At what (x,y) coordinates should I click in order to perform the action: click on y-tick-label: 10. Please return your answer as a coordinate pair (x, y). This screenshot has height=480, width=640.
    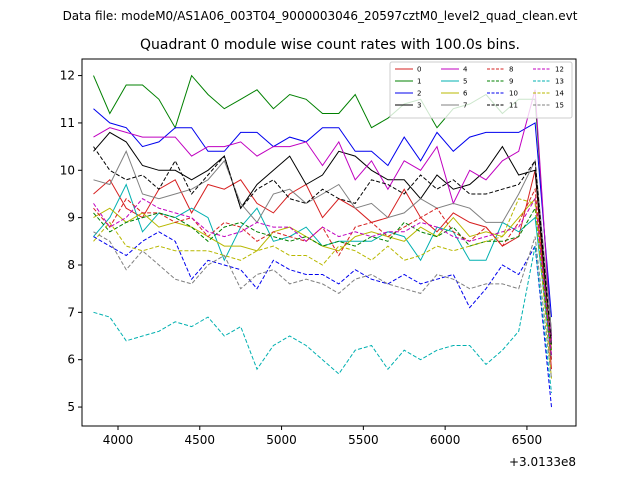
    Looking at the image, I should click on (67, 170).